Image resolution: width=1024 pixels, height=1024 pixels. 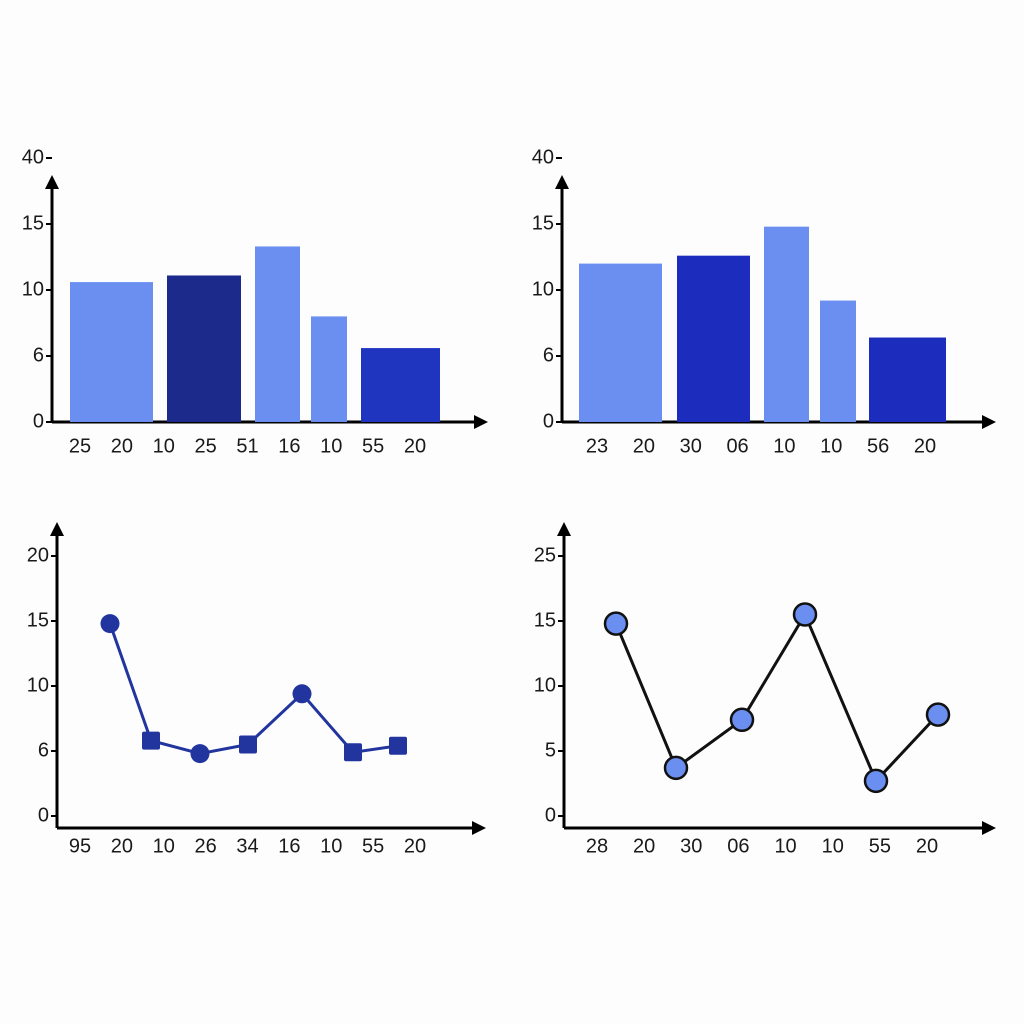 I want to click on x-tick-label: 26, so click(x=206, y=846).